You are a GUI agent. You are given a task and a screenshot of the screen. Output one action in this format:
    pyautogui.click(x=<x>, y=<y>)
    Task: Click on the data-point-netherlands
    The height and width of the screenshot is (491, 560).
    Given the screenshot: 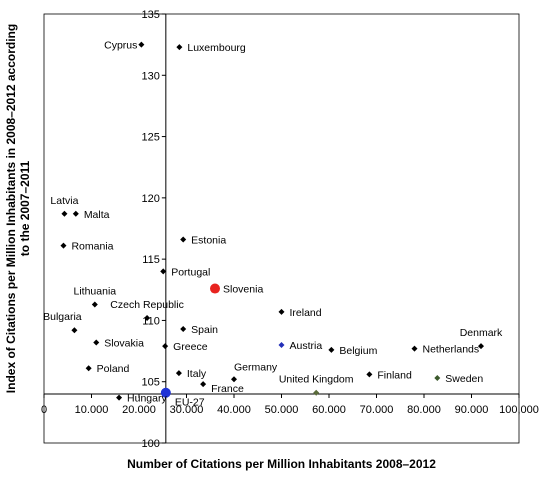 What is the action you would take?
    pyautogui.click(x=414, y=348)
    